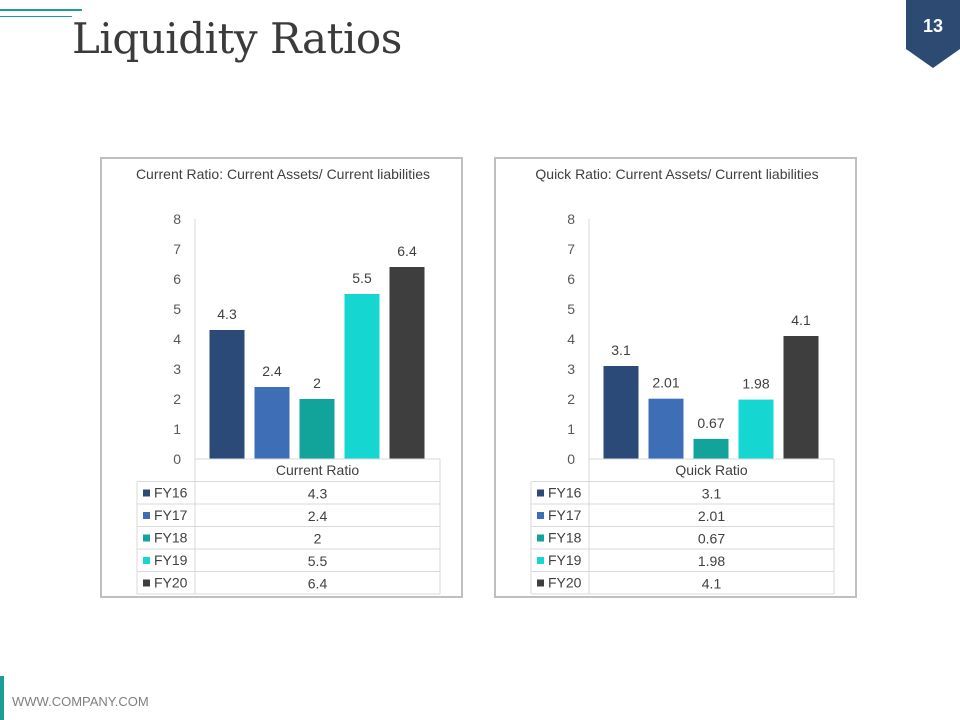 The height and width of the screenshot is (720, 960). Describe the element at coordinates (801, 320) in the screenshot. I see `data-label: 4.1` at that location.